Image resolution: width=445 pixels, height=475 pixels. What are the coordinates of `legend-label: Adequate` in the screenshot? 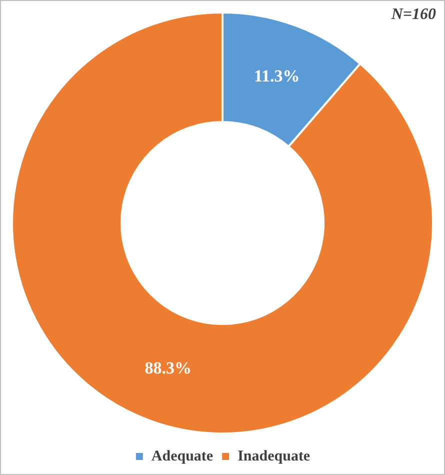 It's located at (182, 456).